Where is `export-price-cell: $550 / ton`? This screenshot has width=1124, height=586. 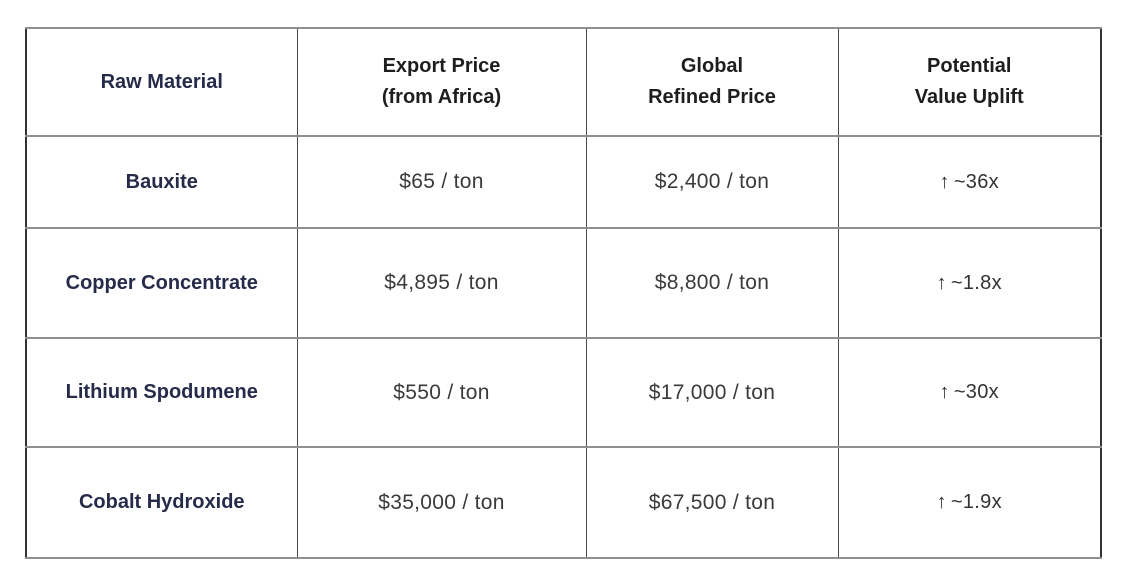
export-price-cell: $550 / ton is located at coordinates (441, 392).